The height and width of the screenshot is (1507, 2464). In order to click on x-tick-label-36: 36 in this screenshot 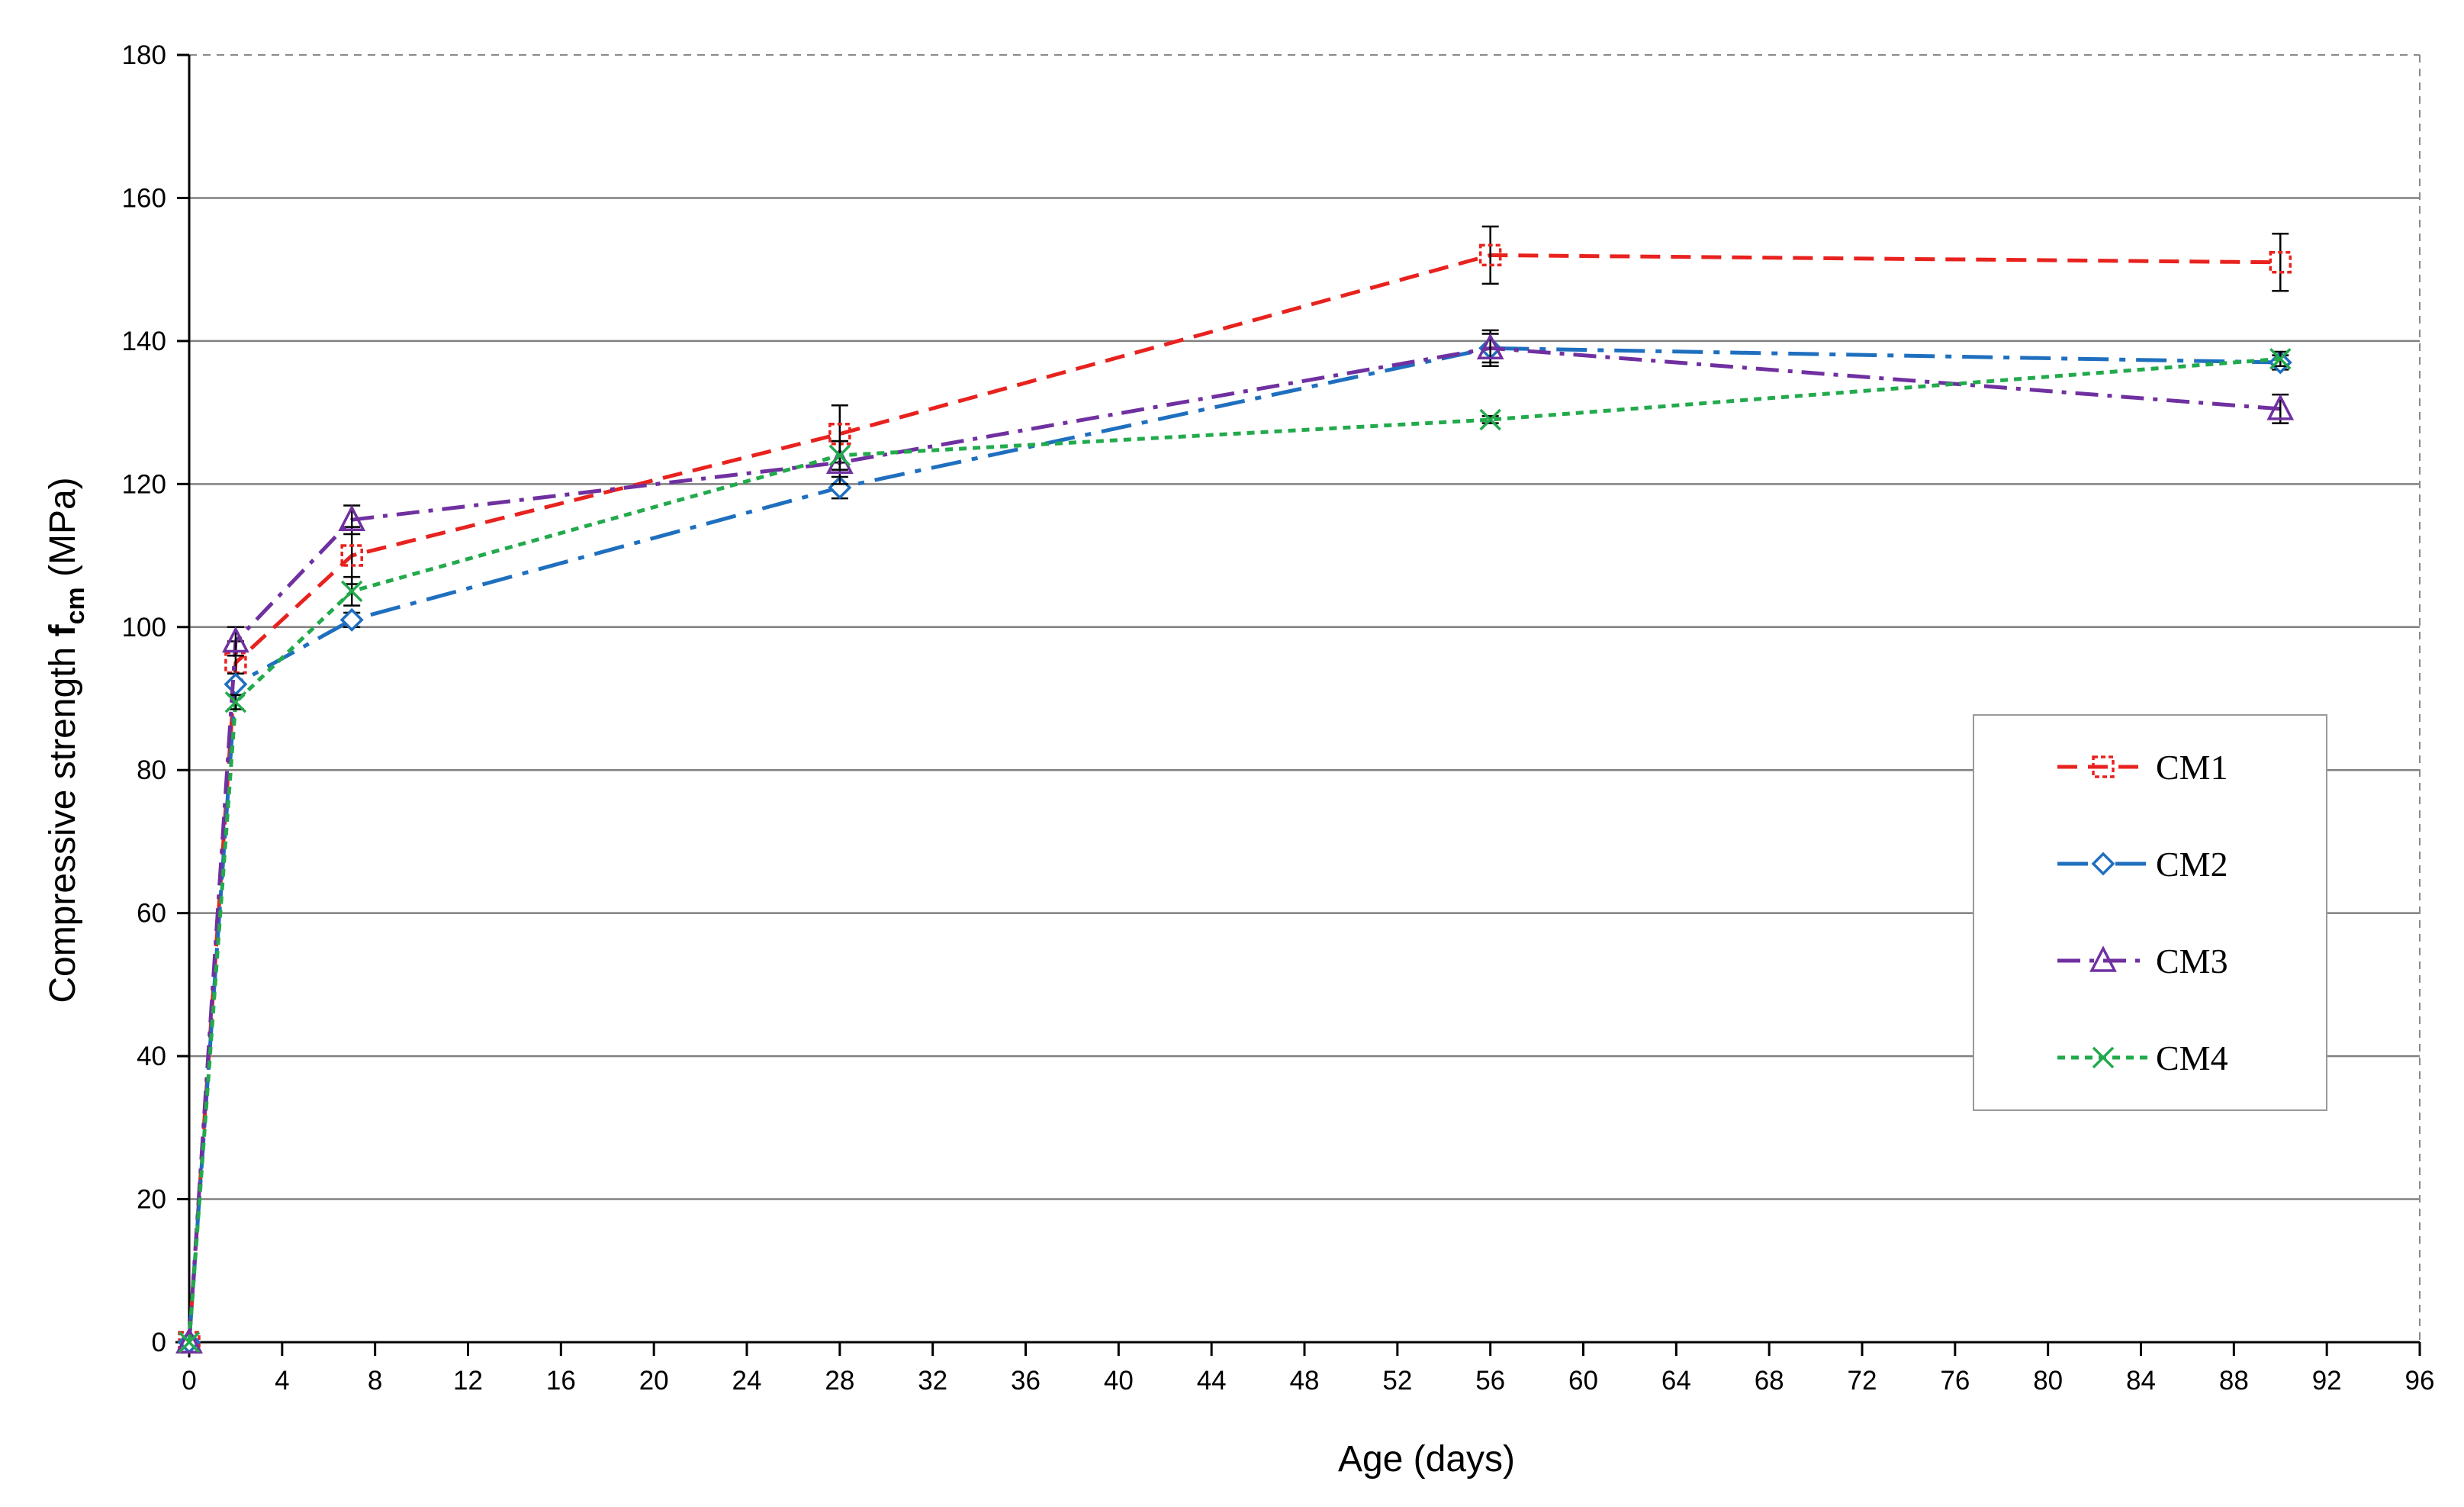, I will do `click(1026, 1381)`.